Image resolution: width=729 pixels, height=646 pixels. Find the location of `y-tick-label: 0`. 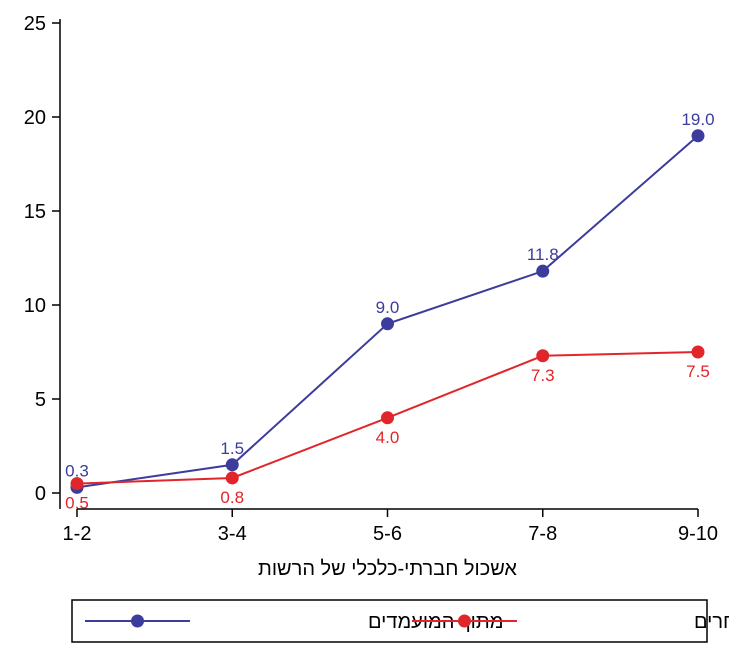

y-tick-label: 0 is located at coordinates (40, 494).